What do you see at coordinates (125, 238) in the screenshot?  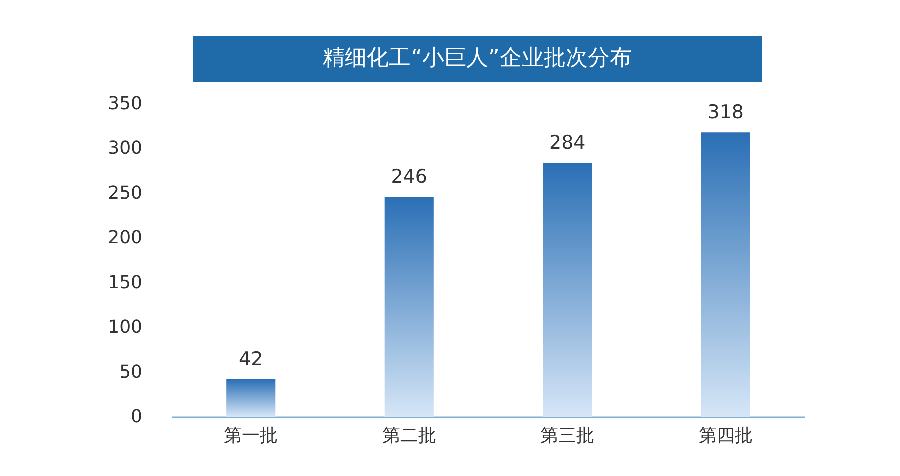 I see `y-tick-label: 200` at bounding box center [125, 238].